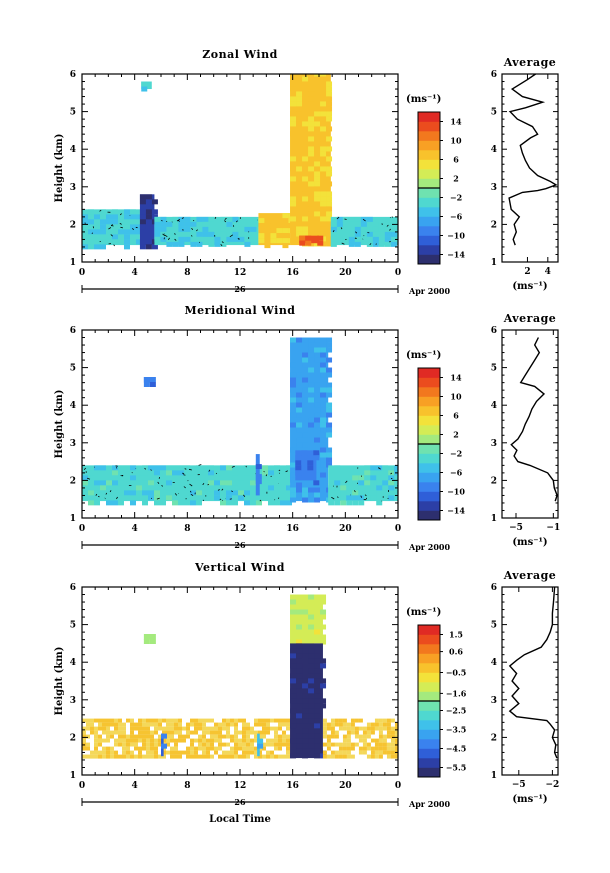 The height and width of the screenshot is (873, 610). Describe the element at coordinates (530, 168) in the screenshot. I see `average-frame` at that location.